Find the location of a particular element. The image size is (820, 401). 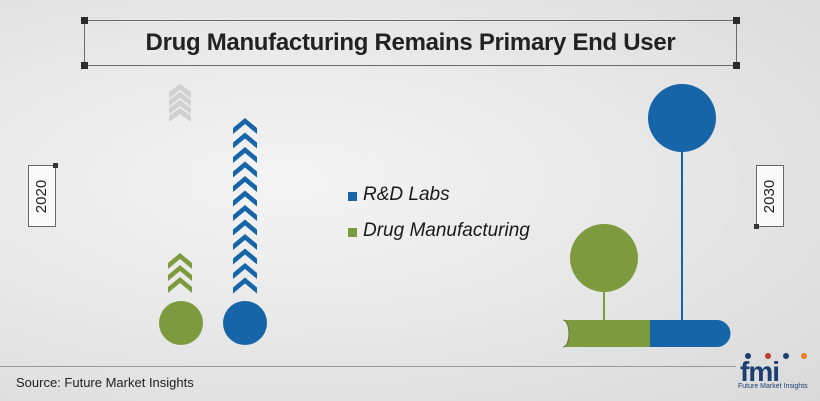

legend-swatch-rd-labs is located at coordinates (352, 196).